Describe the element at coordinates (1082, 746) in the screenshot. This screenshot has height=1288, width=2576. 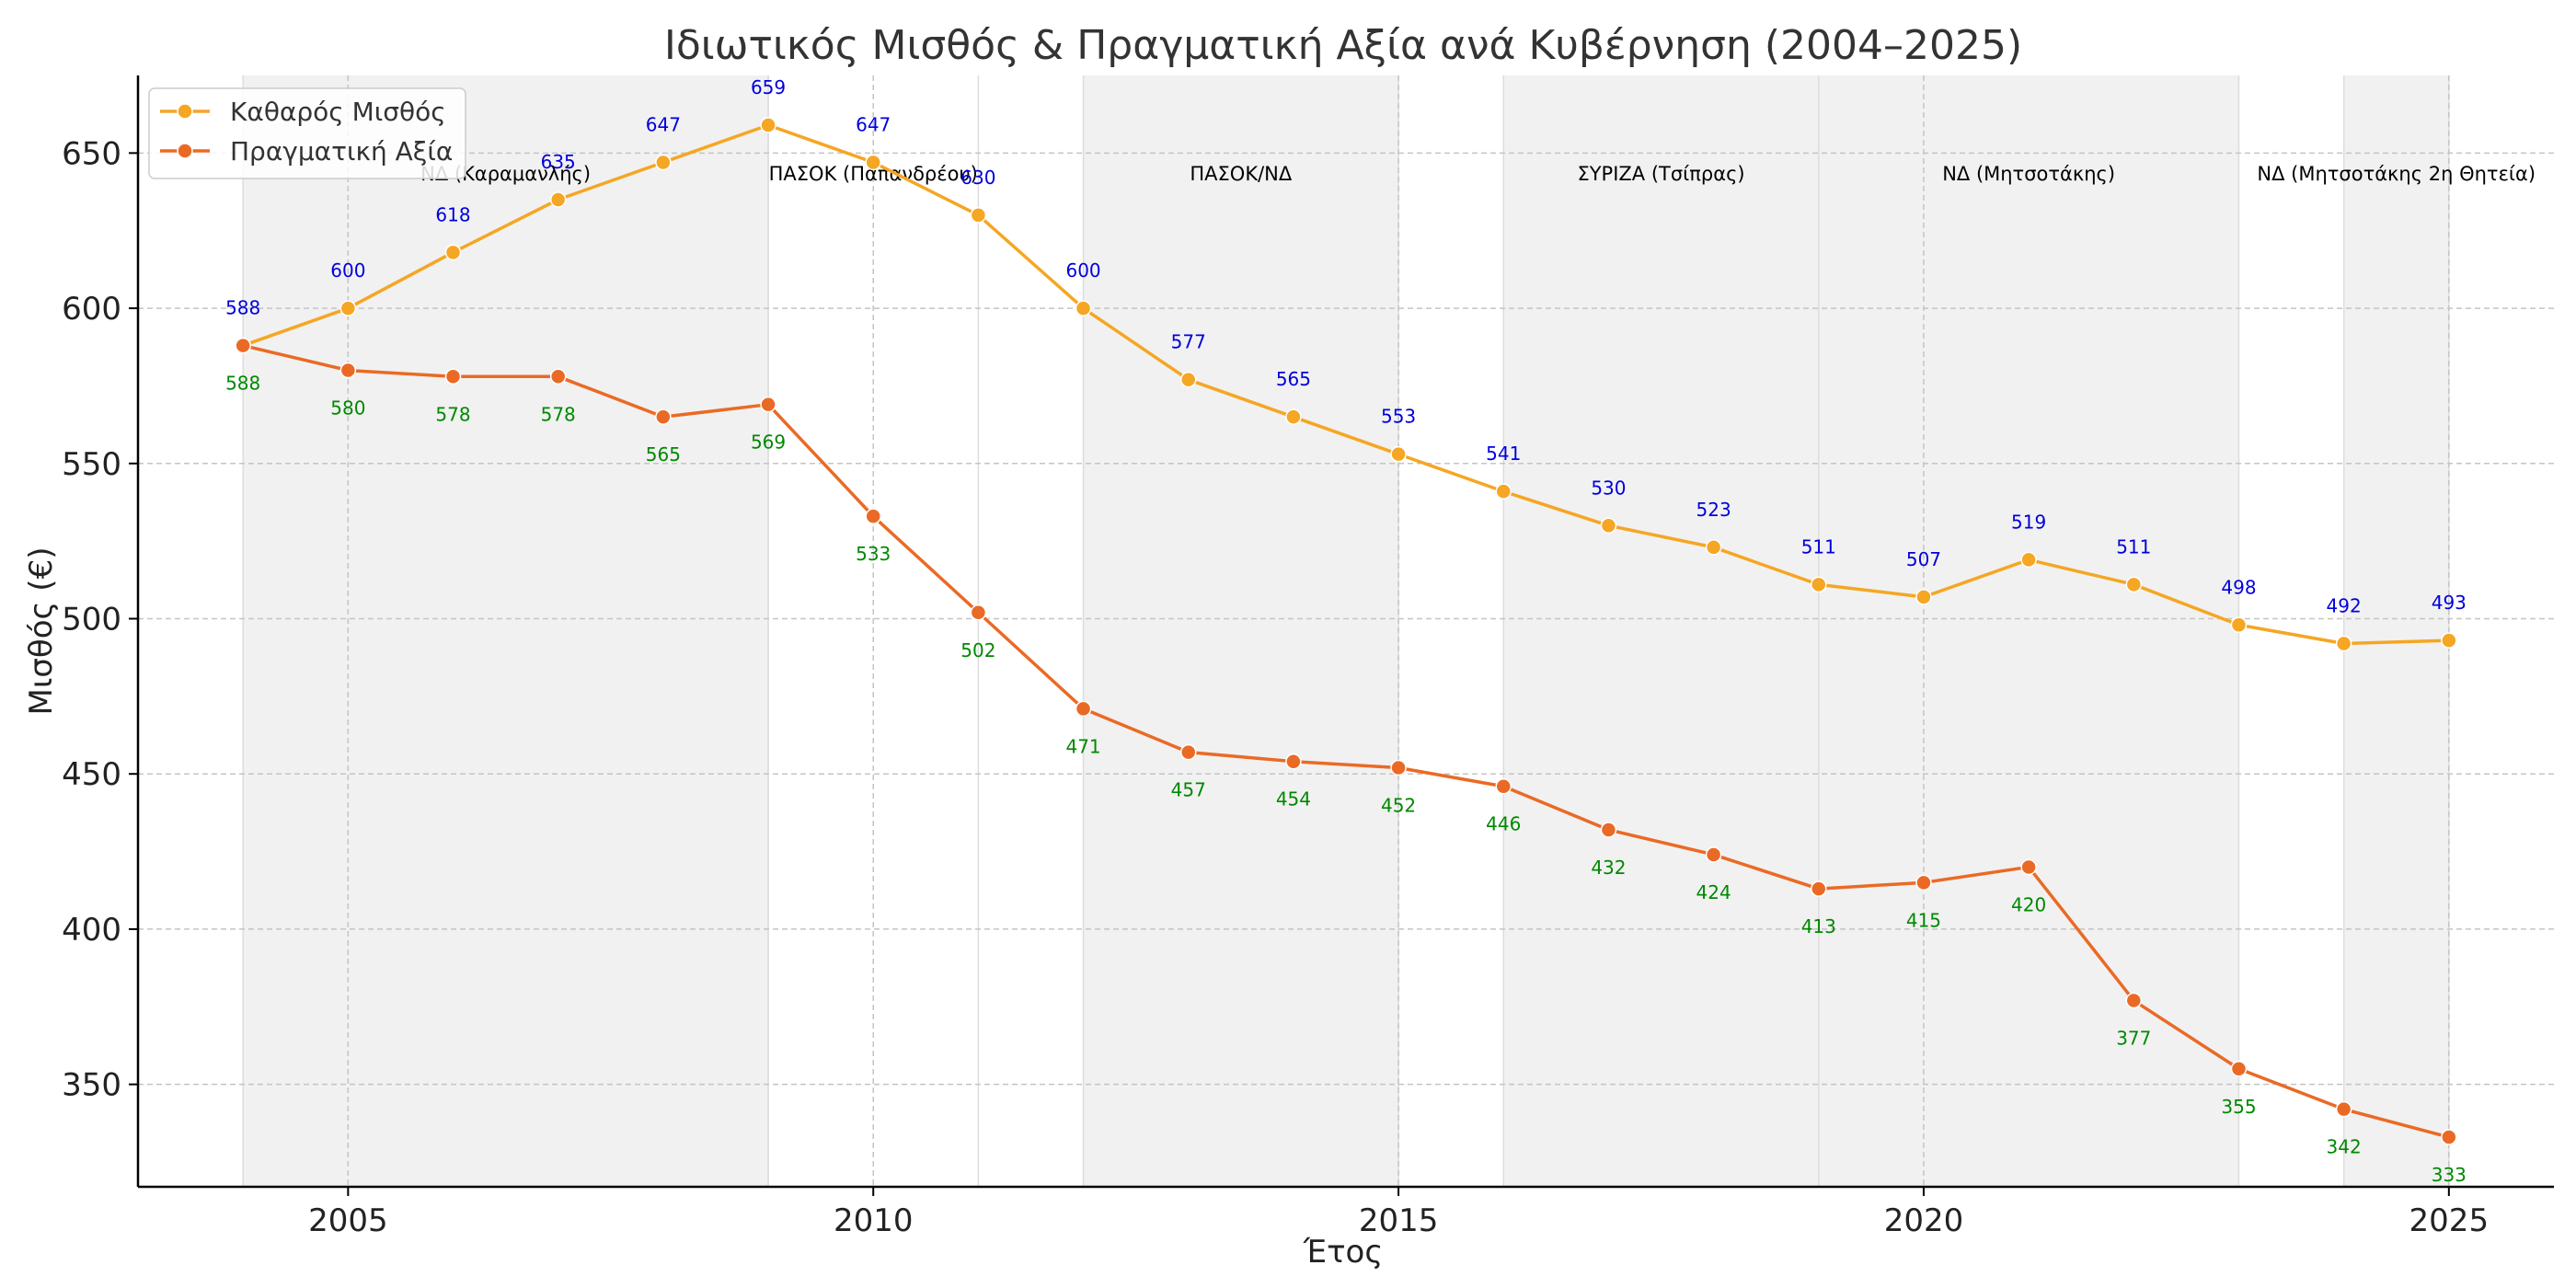
I see `data-label: 471` at that location.